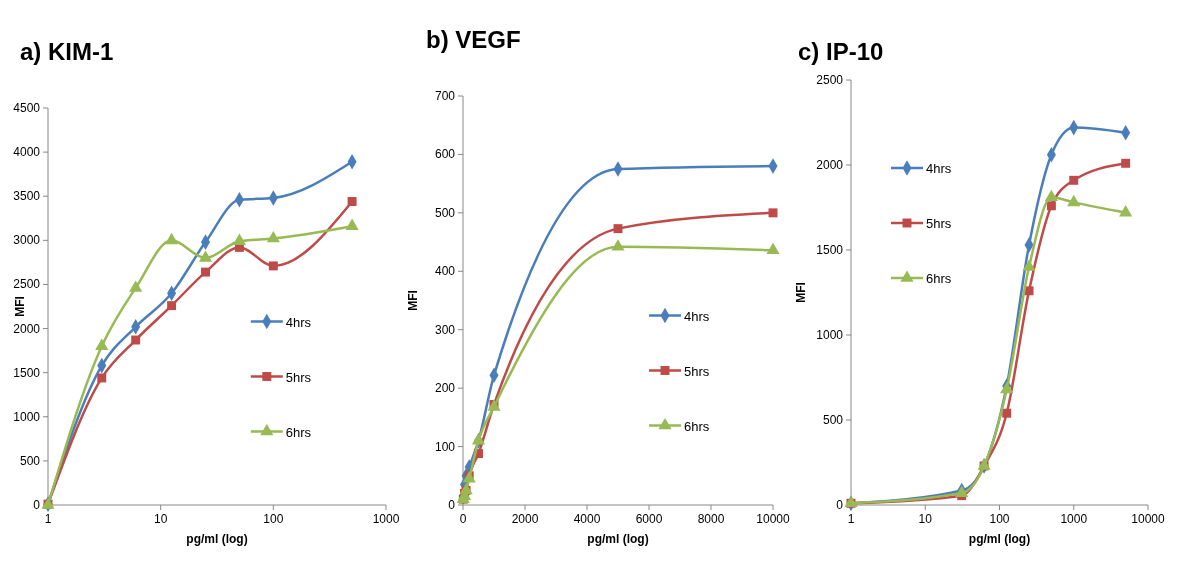 The image size is (1180, 564). I want to click on x-tick-label: 6000, so click(649, 519).